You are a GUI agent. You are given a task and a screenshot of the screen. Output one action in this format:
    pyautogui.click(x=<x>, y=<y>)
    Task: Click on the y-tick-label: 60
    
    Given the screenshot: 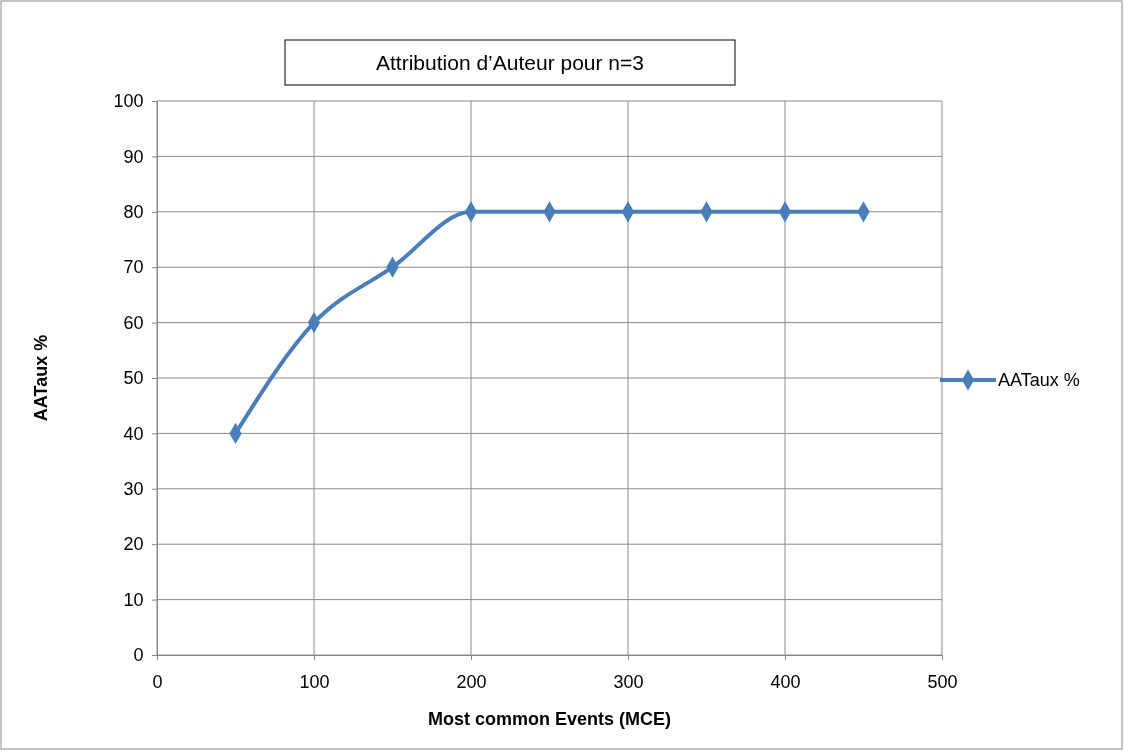 What is the action you would take?
    pyautogui.click(x=133, y=322)
    